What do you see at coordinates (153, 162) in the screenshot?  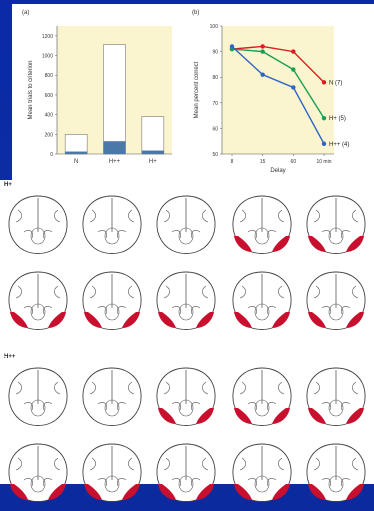 I see `bar-category-label: H+` at bounding box center [153, 162].